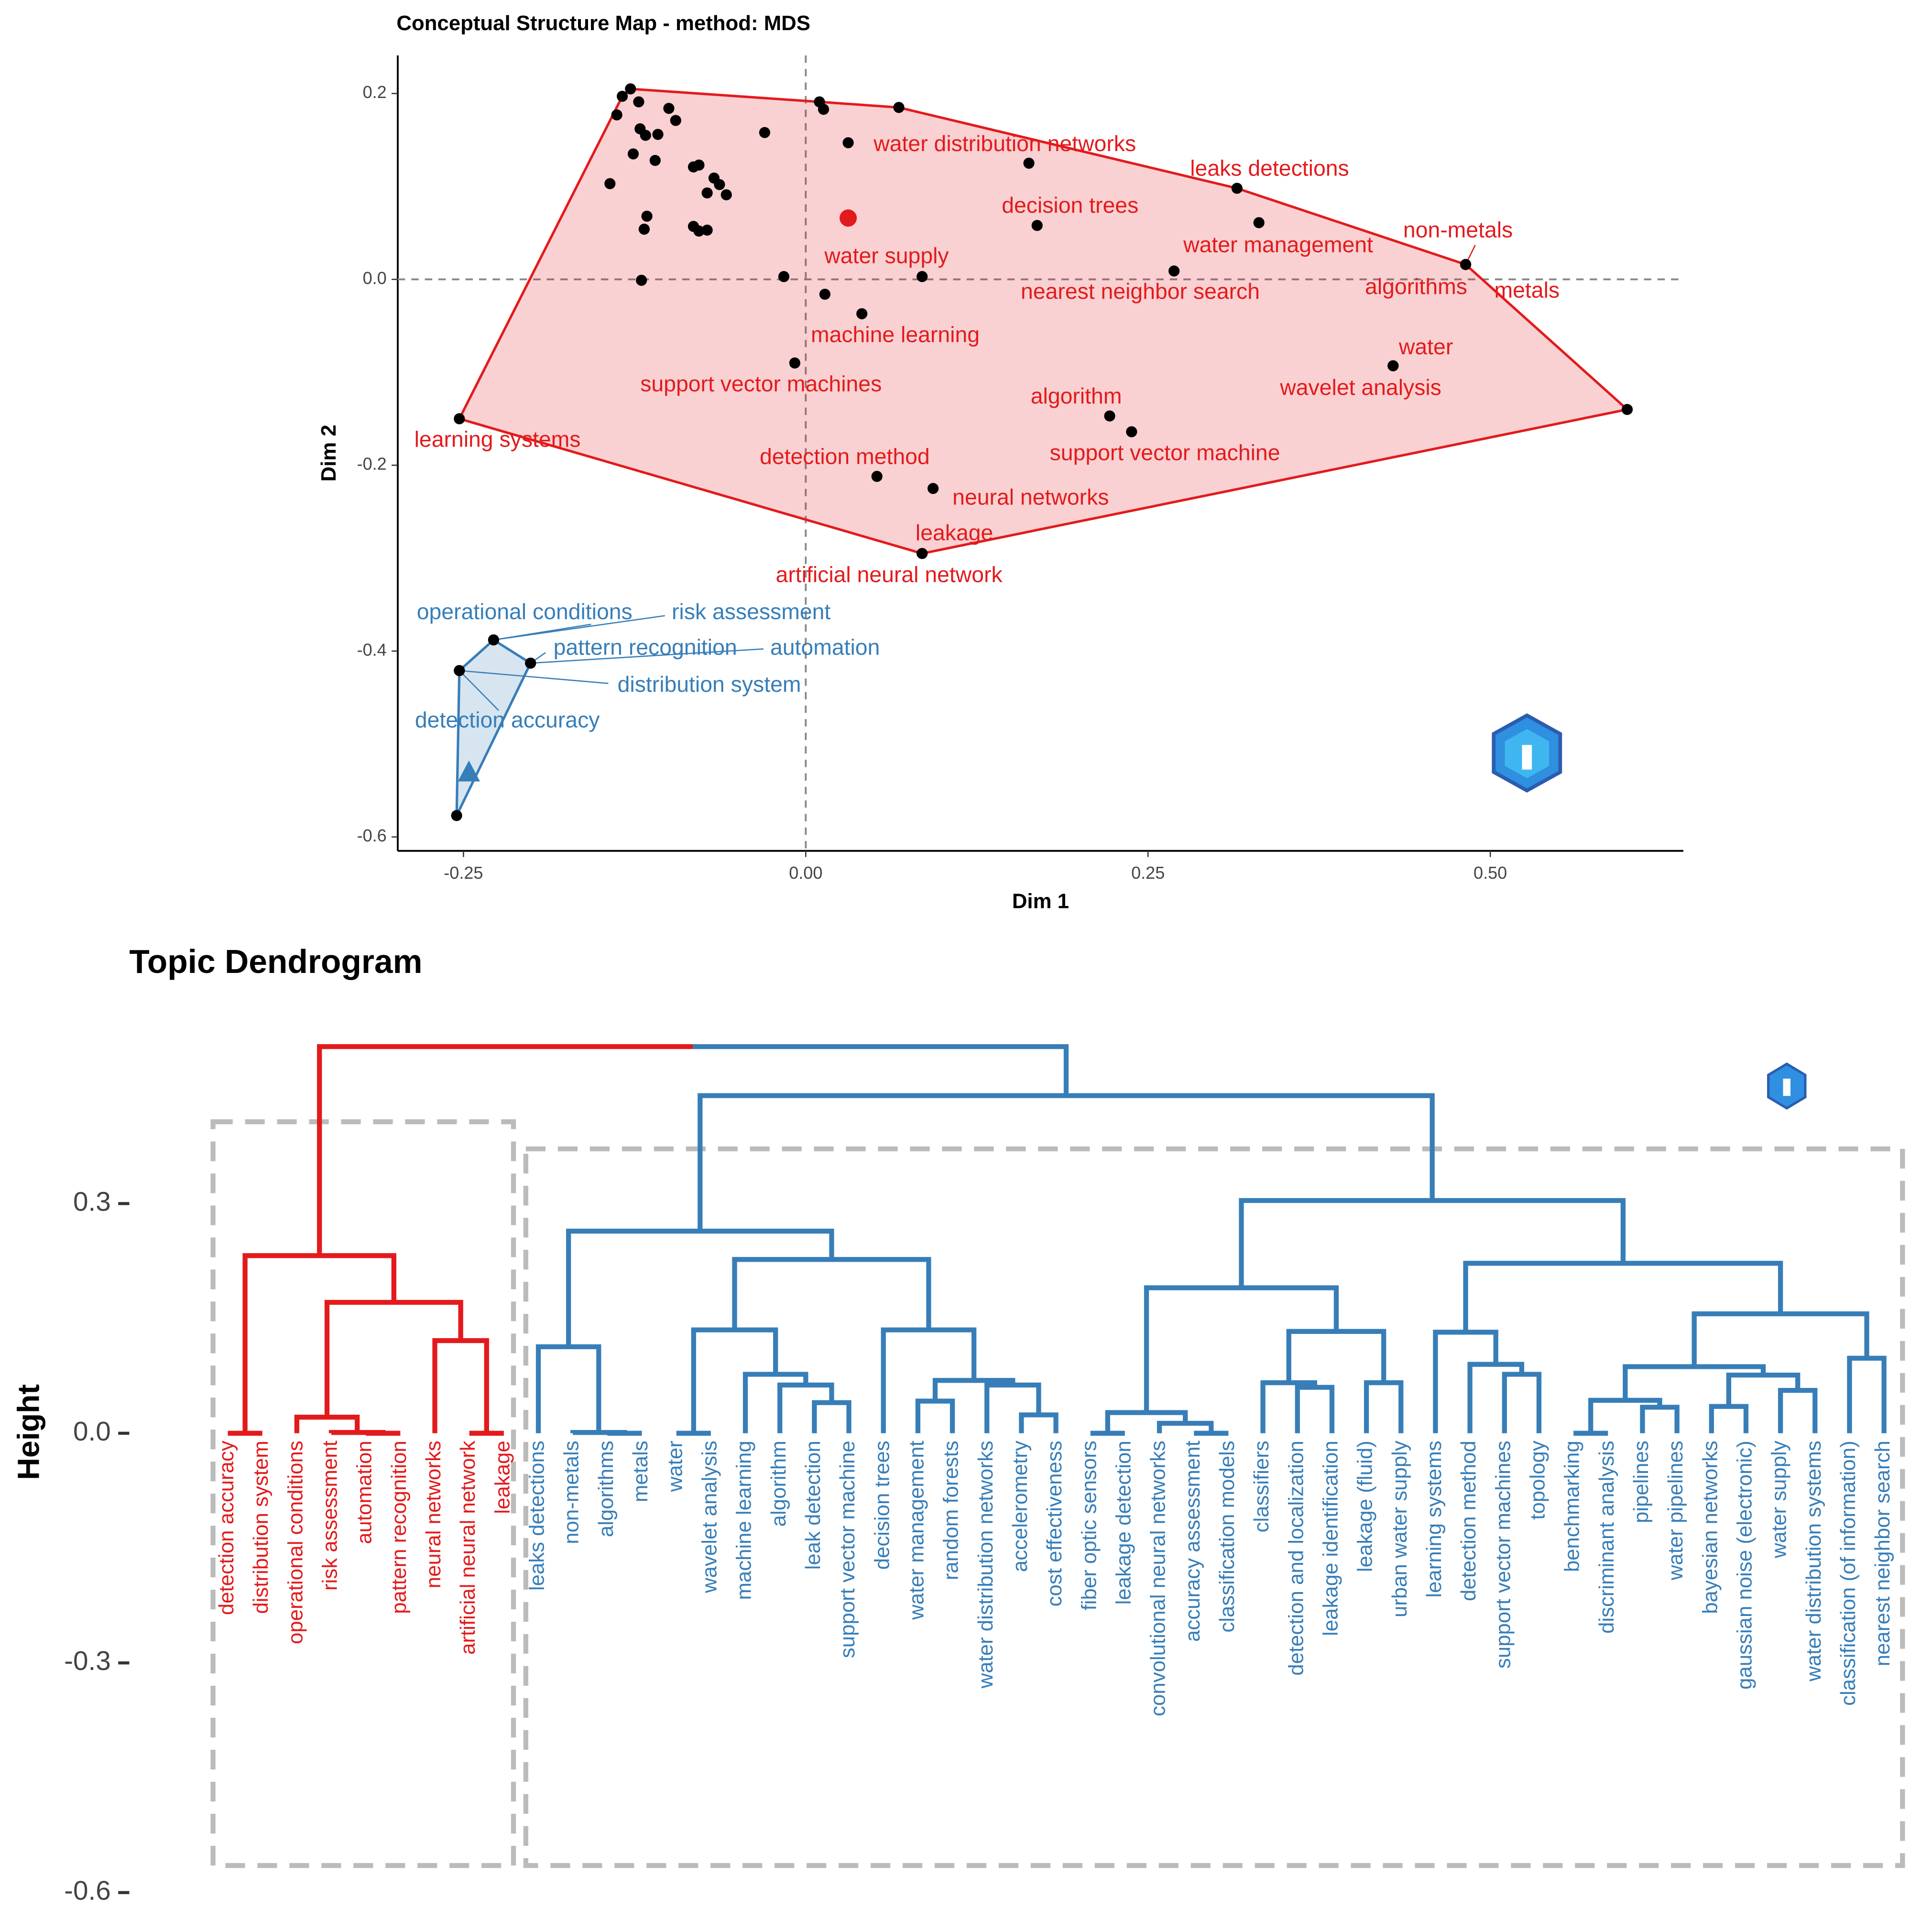  Describe the element at coordinates (375, 92) in the screenshot. I see `y-tick-label: 0.2` at that location.